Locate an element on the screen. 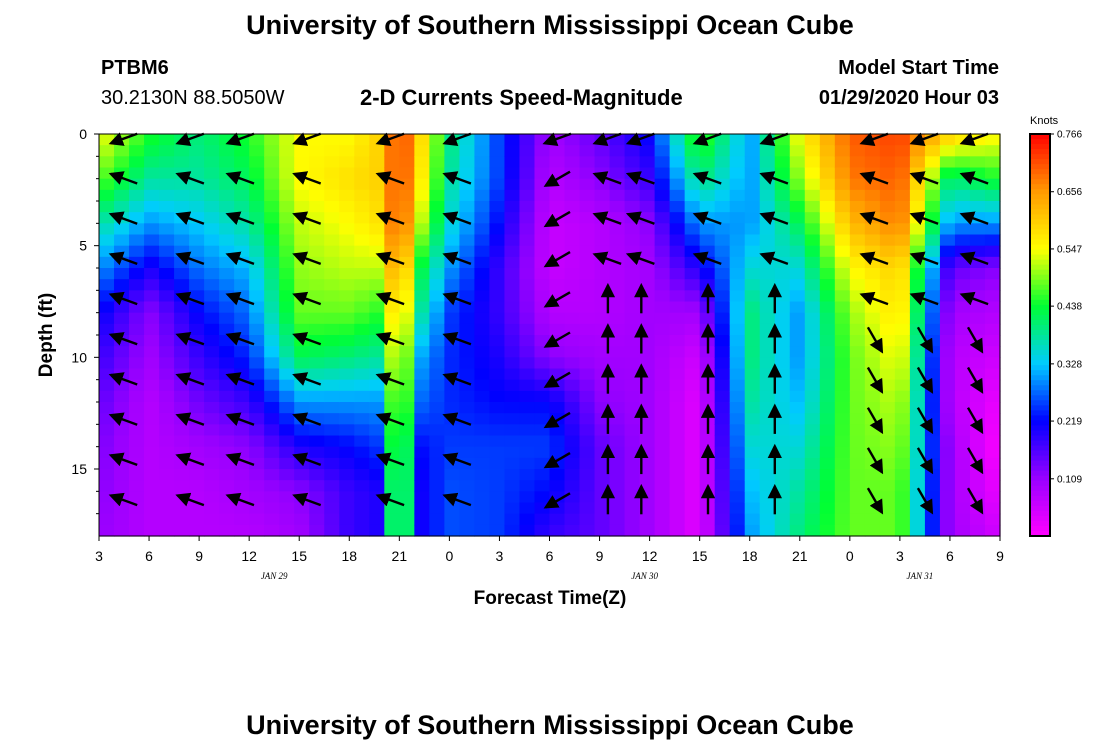  x-tick-label: 6 is located at coordinates (149, 556).